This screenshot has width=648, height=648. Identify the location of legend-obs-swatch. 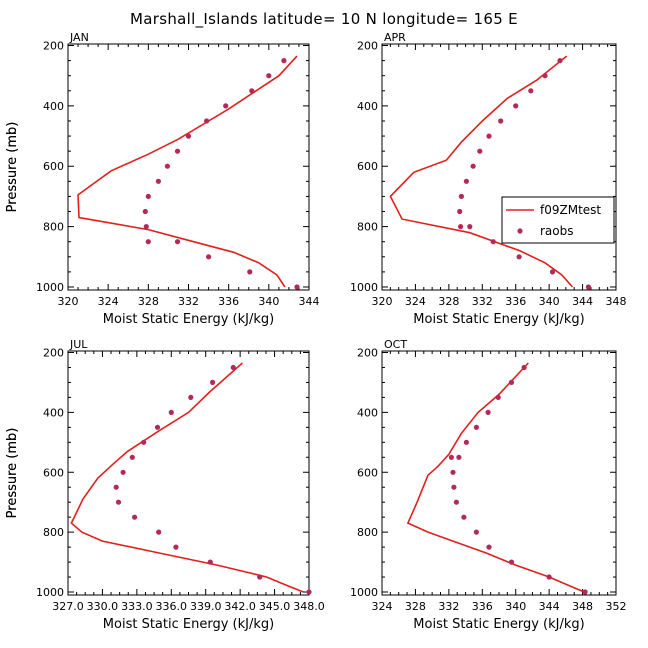
(520, 231).